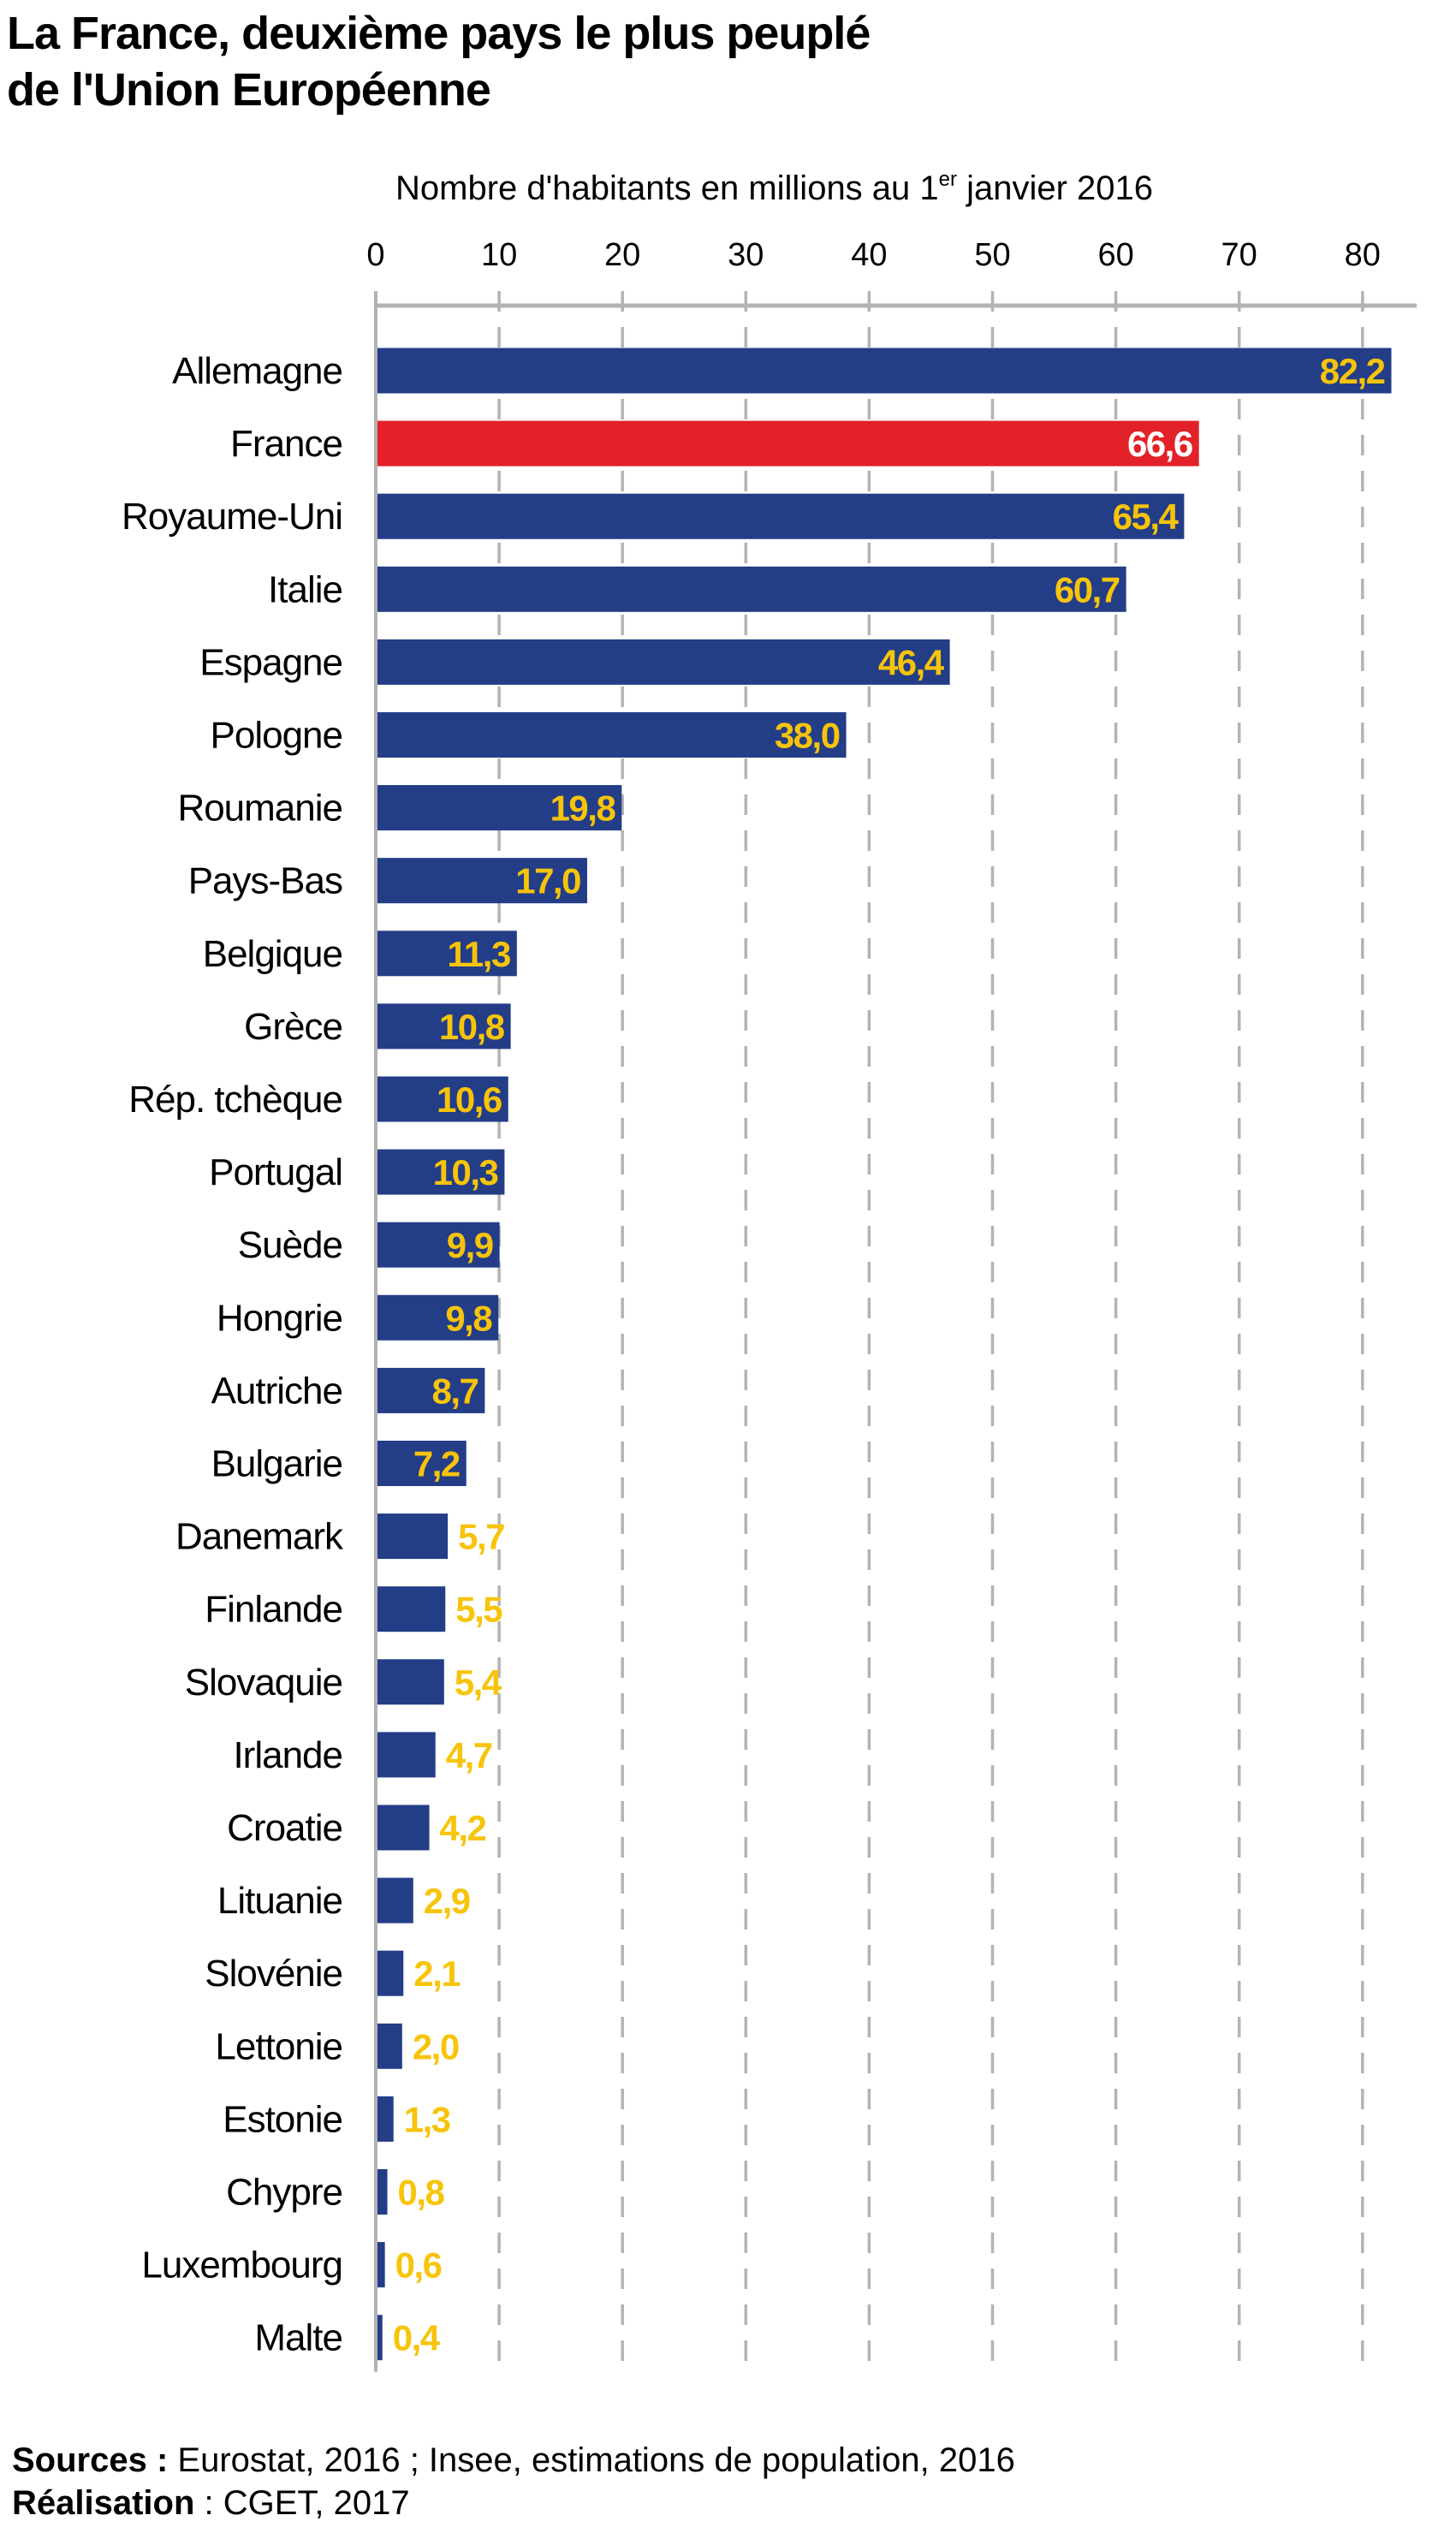  What do you see at coordinates (257, 371) in the screenshot?
I see `category-label-0: Allemagne` at bounding box center [257, 371].